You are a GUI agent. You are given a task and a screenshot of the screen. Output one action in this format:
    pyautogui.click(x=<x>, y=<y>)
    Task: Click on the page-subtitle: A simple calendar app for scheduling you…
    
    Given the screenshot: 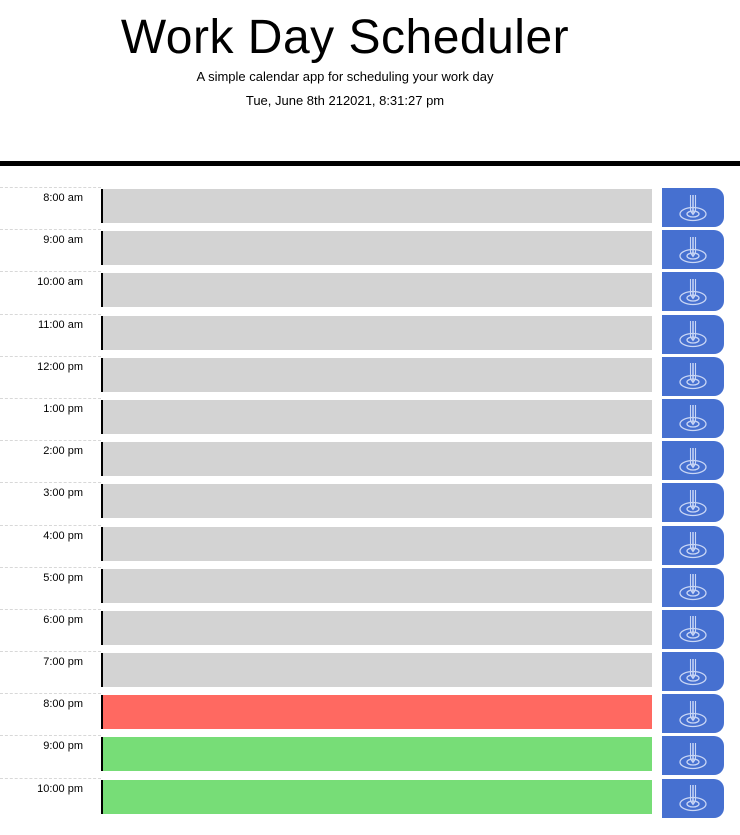 What is the action you would take?
    pyautogui.click(x=345, y=76)
    